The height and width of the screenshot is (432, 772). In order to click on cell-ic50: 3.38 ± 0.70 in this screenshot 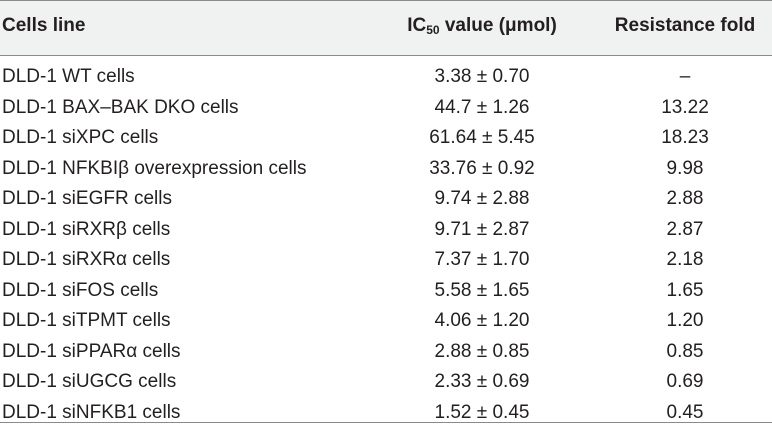, I will do `click(482, 77)`.